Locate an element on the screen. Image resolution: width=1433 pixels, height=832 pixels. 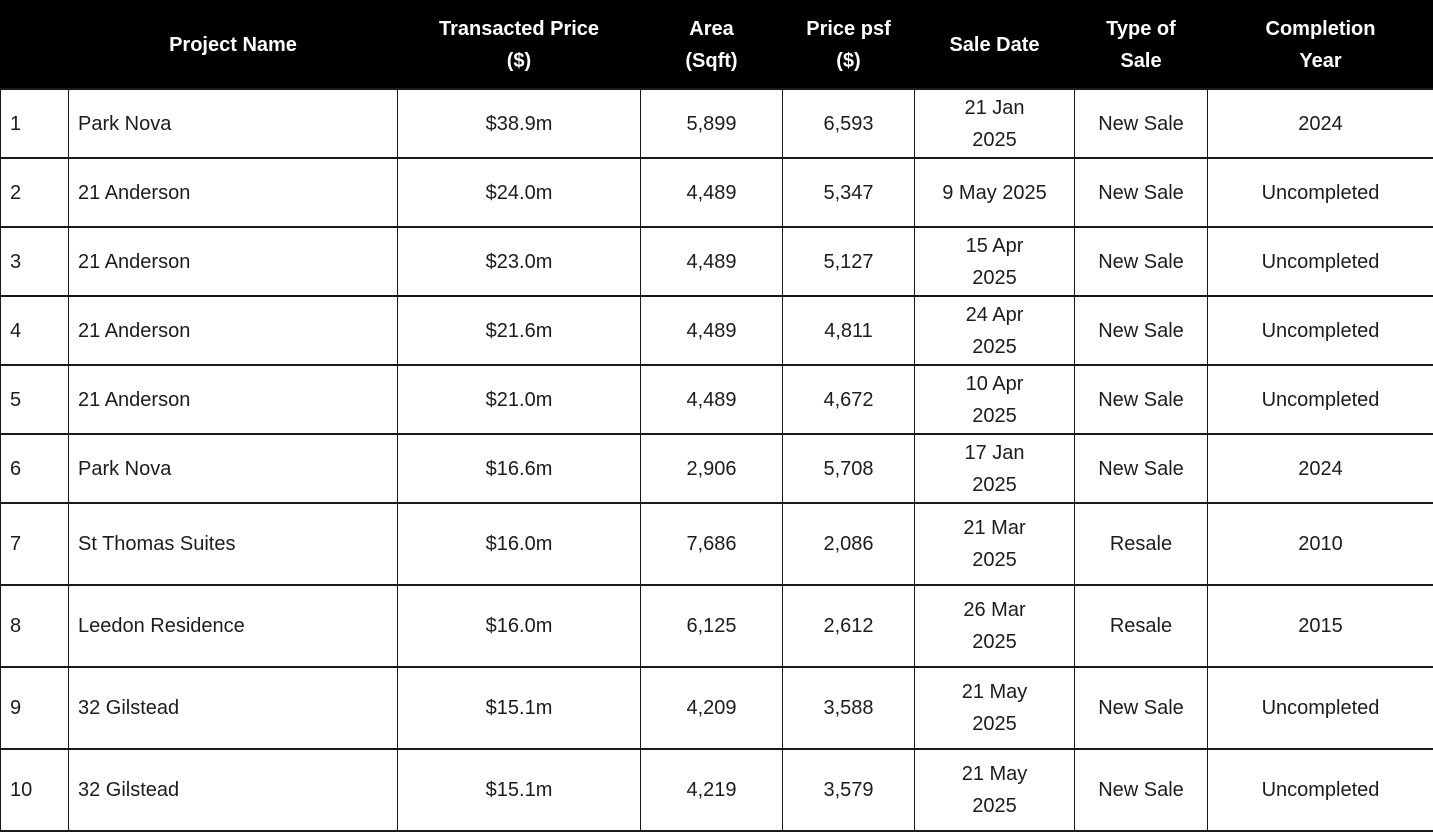
cell-project-name: St Thomas Suites is located at coordinates (233, 544).